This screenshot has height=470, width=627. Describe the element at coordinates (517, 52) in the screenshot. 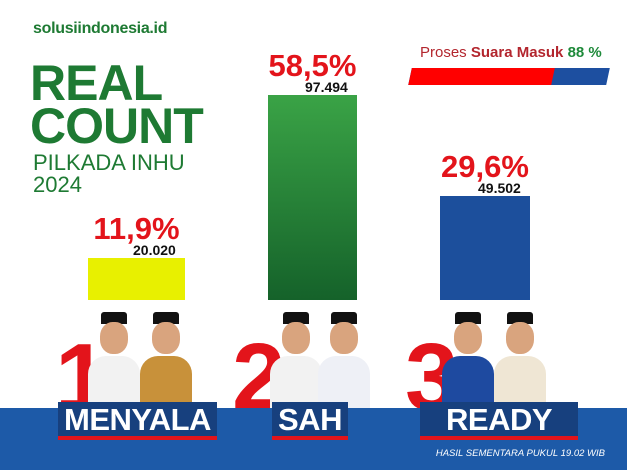

I see `progress-bold: Suara Masuk` at that location.